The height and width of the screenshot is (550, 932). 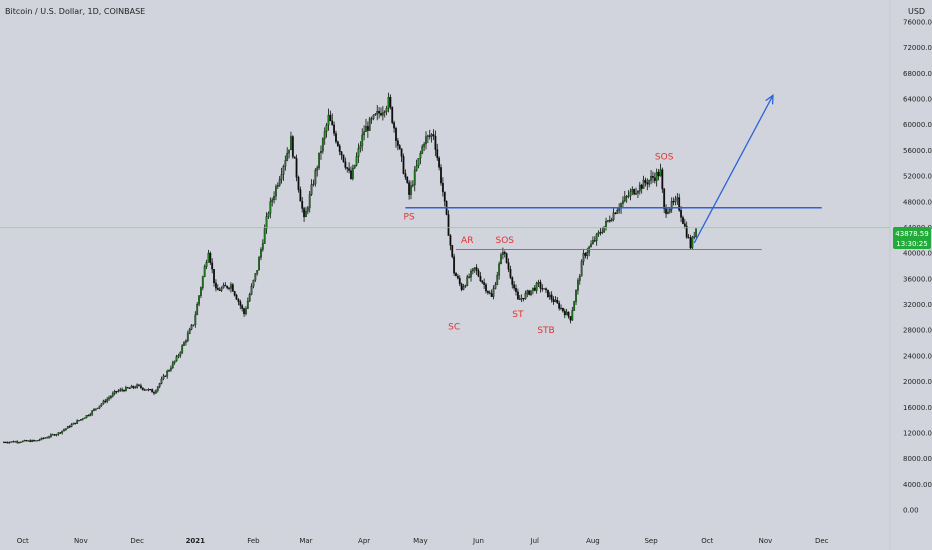 I want to click on x-tick-label: Jun, so click(x=478, y=541).